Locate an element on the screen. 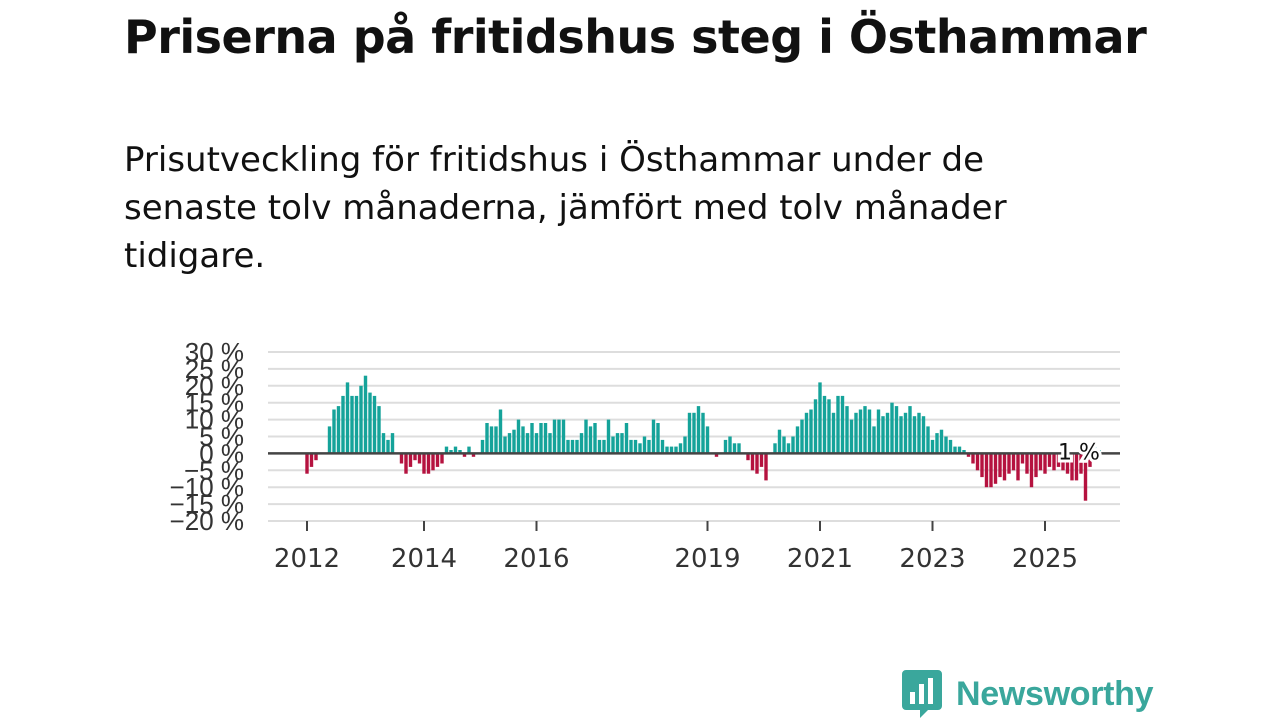 This screenshot has width=1280, height=720. x-tick-label: 2012 is located at coordinates (307, 559).